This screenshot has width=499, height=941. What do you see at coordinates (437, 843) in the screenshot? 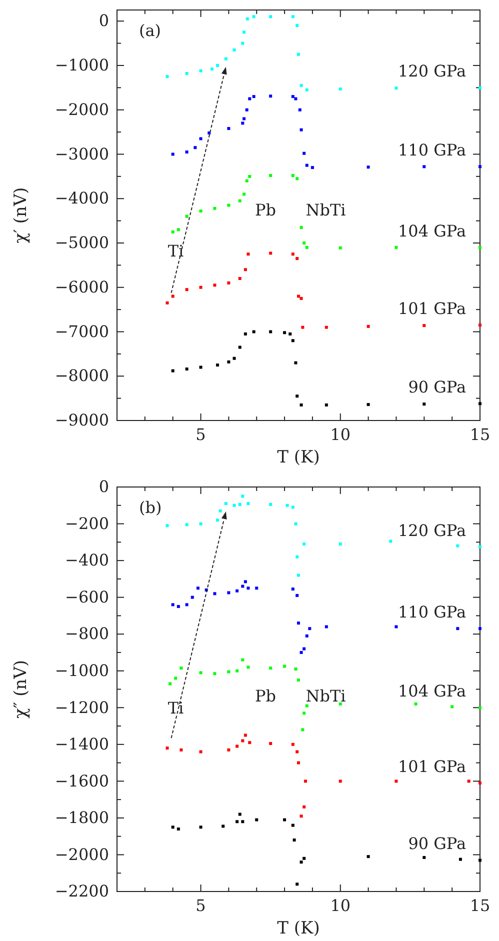
I see `series-label: 90 GPa` at bounding box center [437, 843].